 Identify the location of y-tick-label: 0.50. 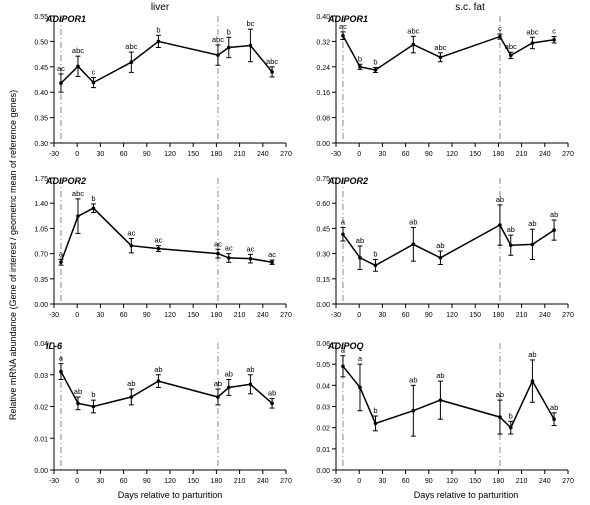
(41, 42).